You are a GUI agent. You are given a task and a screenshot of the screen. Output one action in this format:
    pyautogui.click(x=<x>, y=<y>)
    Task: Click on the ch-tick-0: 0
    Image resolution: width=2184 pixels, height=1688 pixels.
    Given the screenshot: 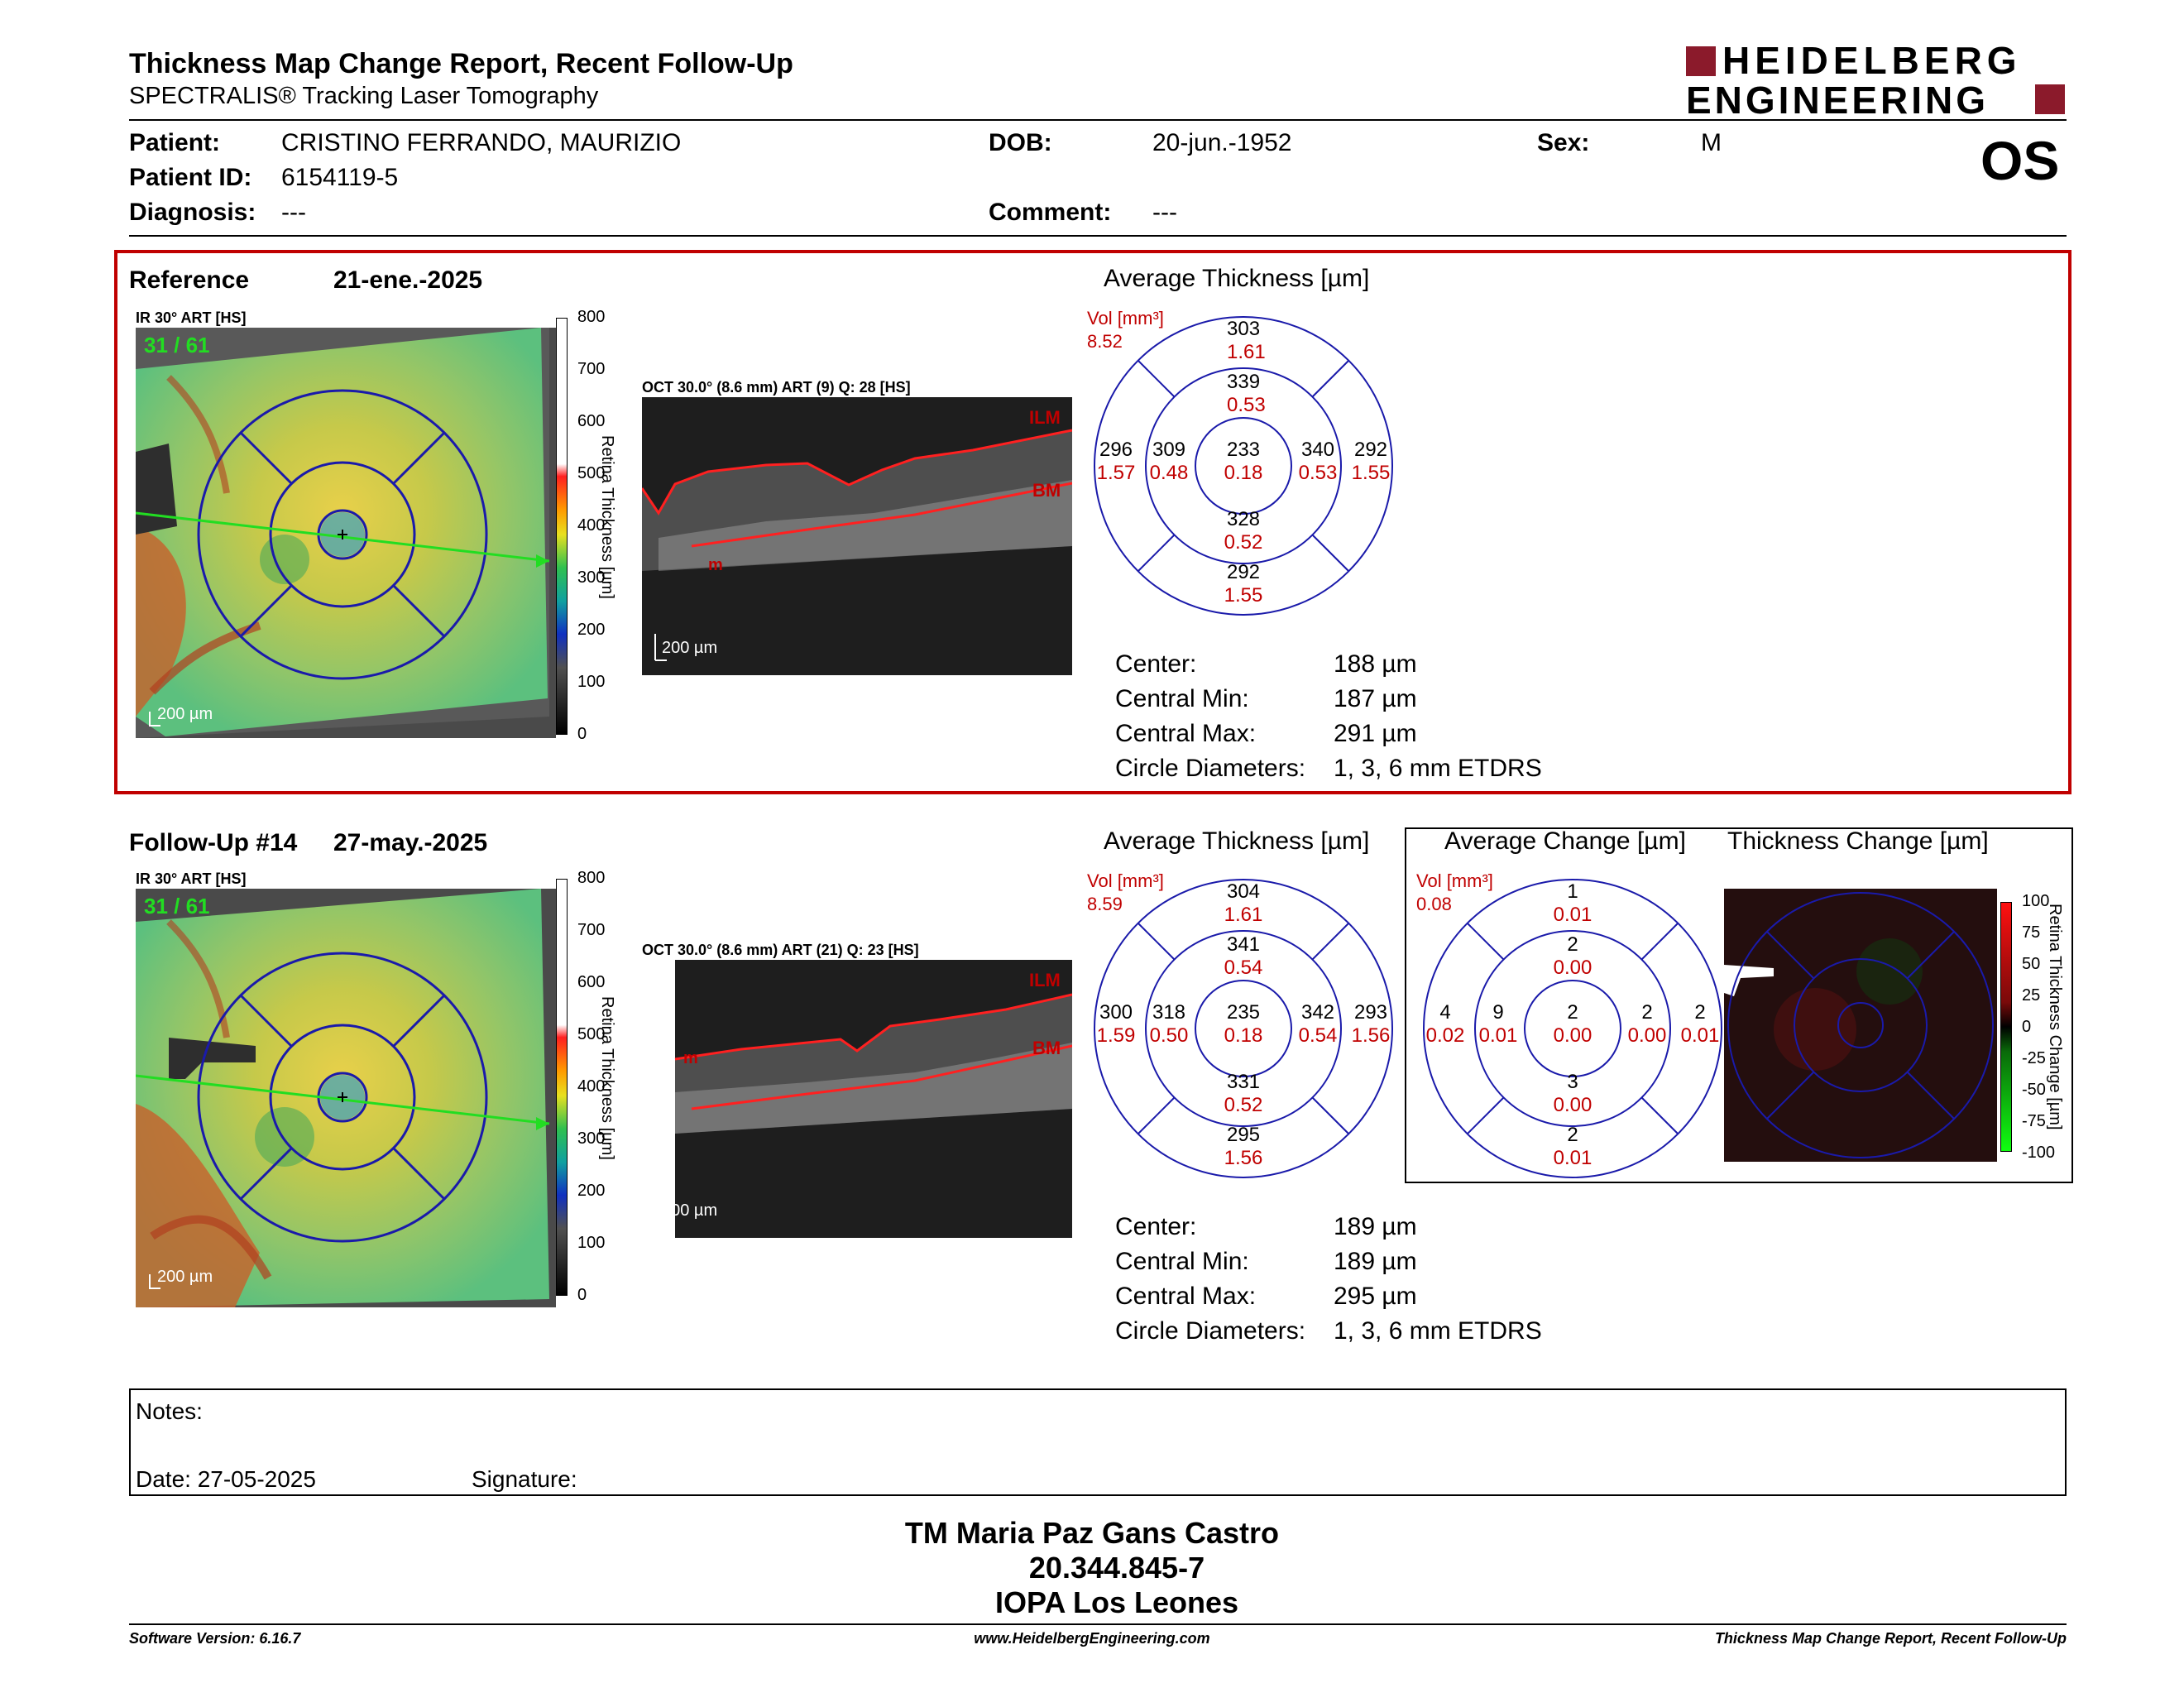 What is the action you would take?
    pyautogui.click(x=2027, y=1027)
    